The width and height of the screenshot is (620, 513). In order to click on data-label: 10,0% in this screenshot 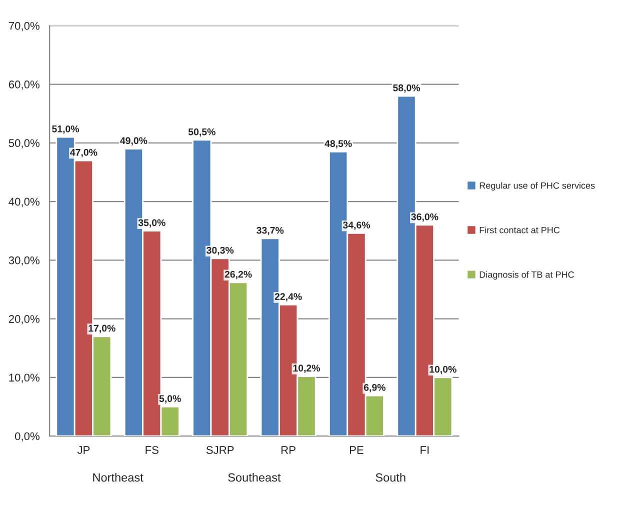, I will do `click(443, 370)`.